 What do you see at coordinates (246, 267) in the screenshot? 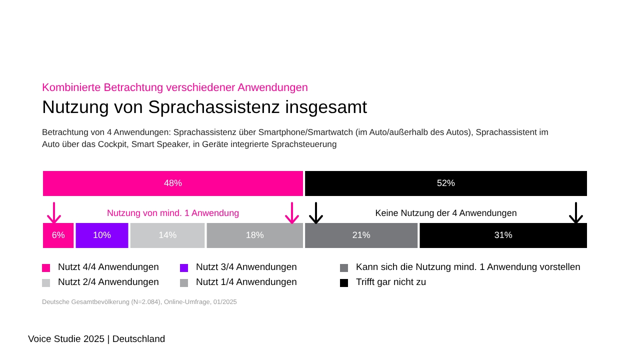
I see `legend-label: Nutzt 3/4 Anwendungen` at bounding box center [246, 267].